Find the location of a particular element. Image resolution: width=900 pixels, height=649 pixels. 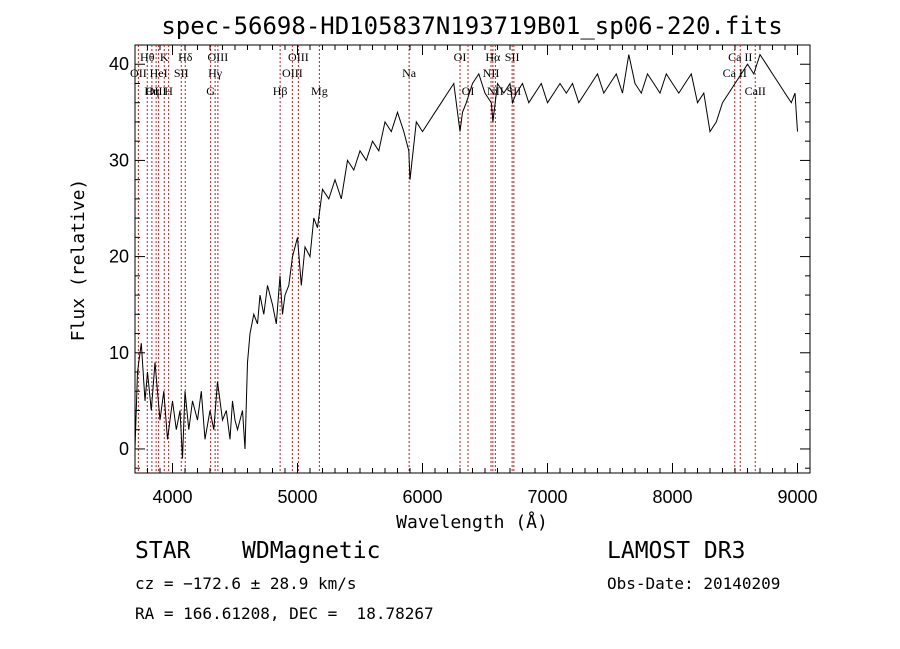

line-label: Hη is located at coordinates (151, 91).